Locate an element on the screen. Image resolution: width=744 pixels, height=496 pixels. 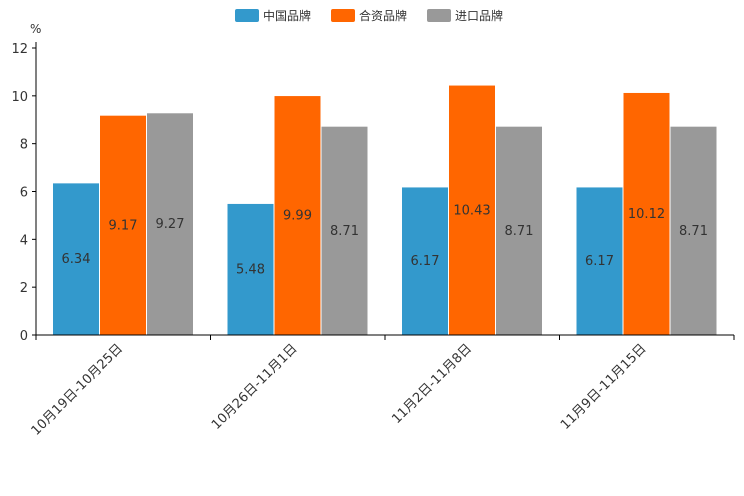
y-tick-label-5: 10 is located at coordinates (19, 97).